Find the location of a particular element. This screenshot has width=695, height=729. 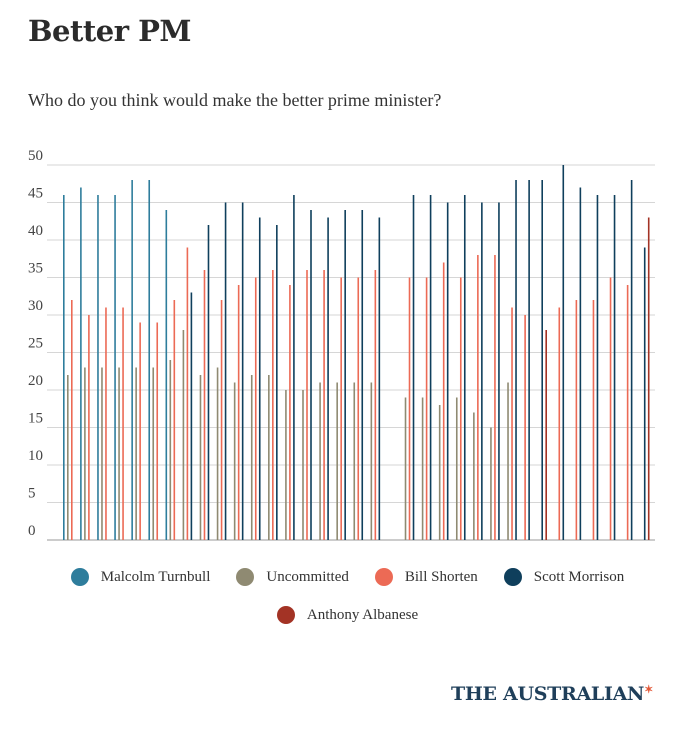

legend-item-bill-shorten: Bill Shorten is located at coordinates (426, 577).